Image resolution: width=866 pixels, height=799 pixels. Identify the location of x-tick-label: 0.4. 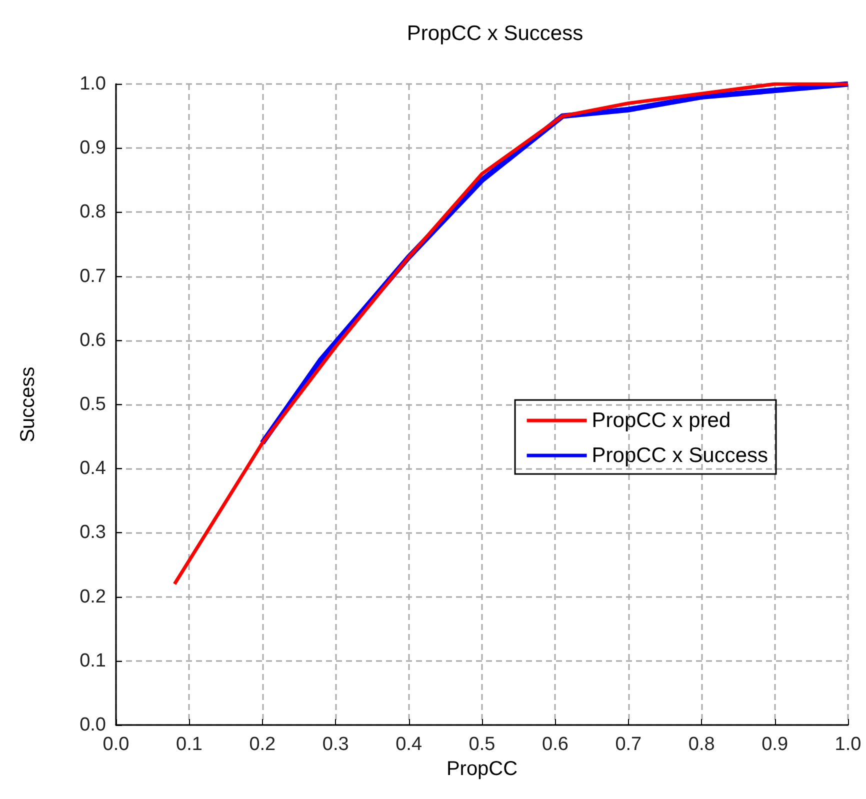
(409, 744).